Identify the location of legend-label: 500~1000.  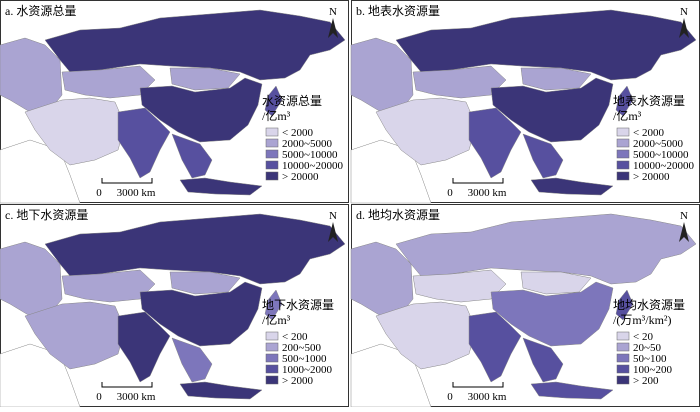
(304, 359).